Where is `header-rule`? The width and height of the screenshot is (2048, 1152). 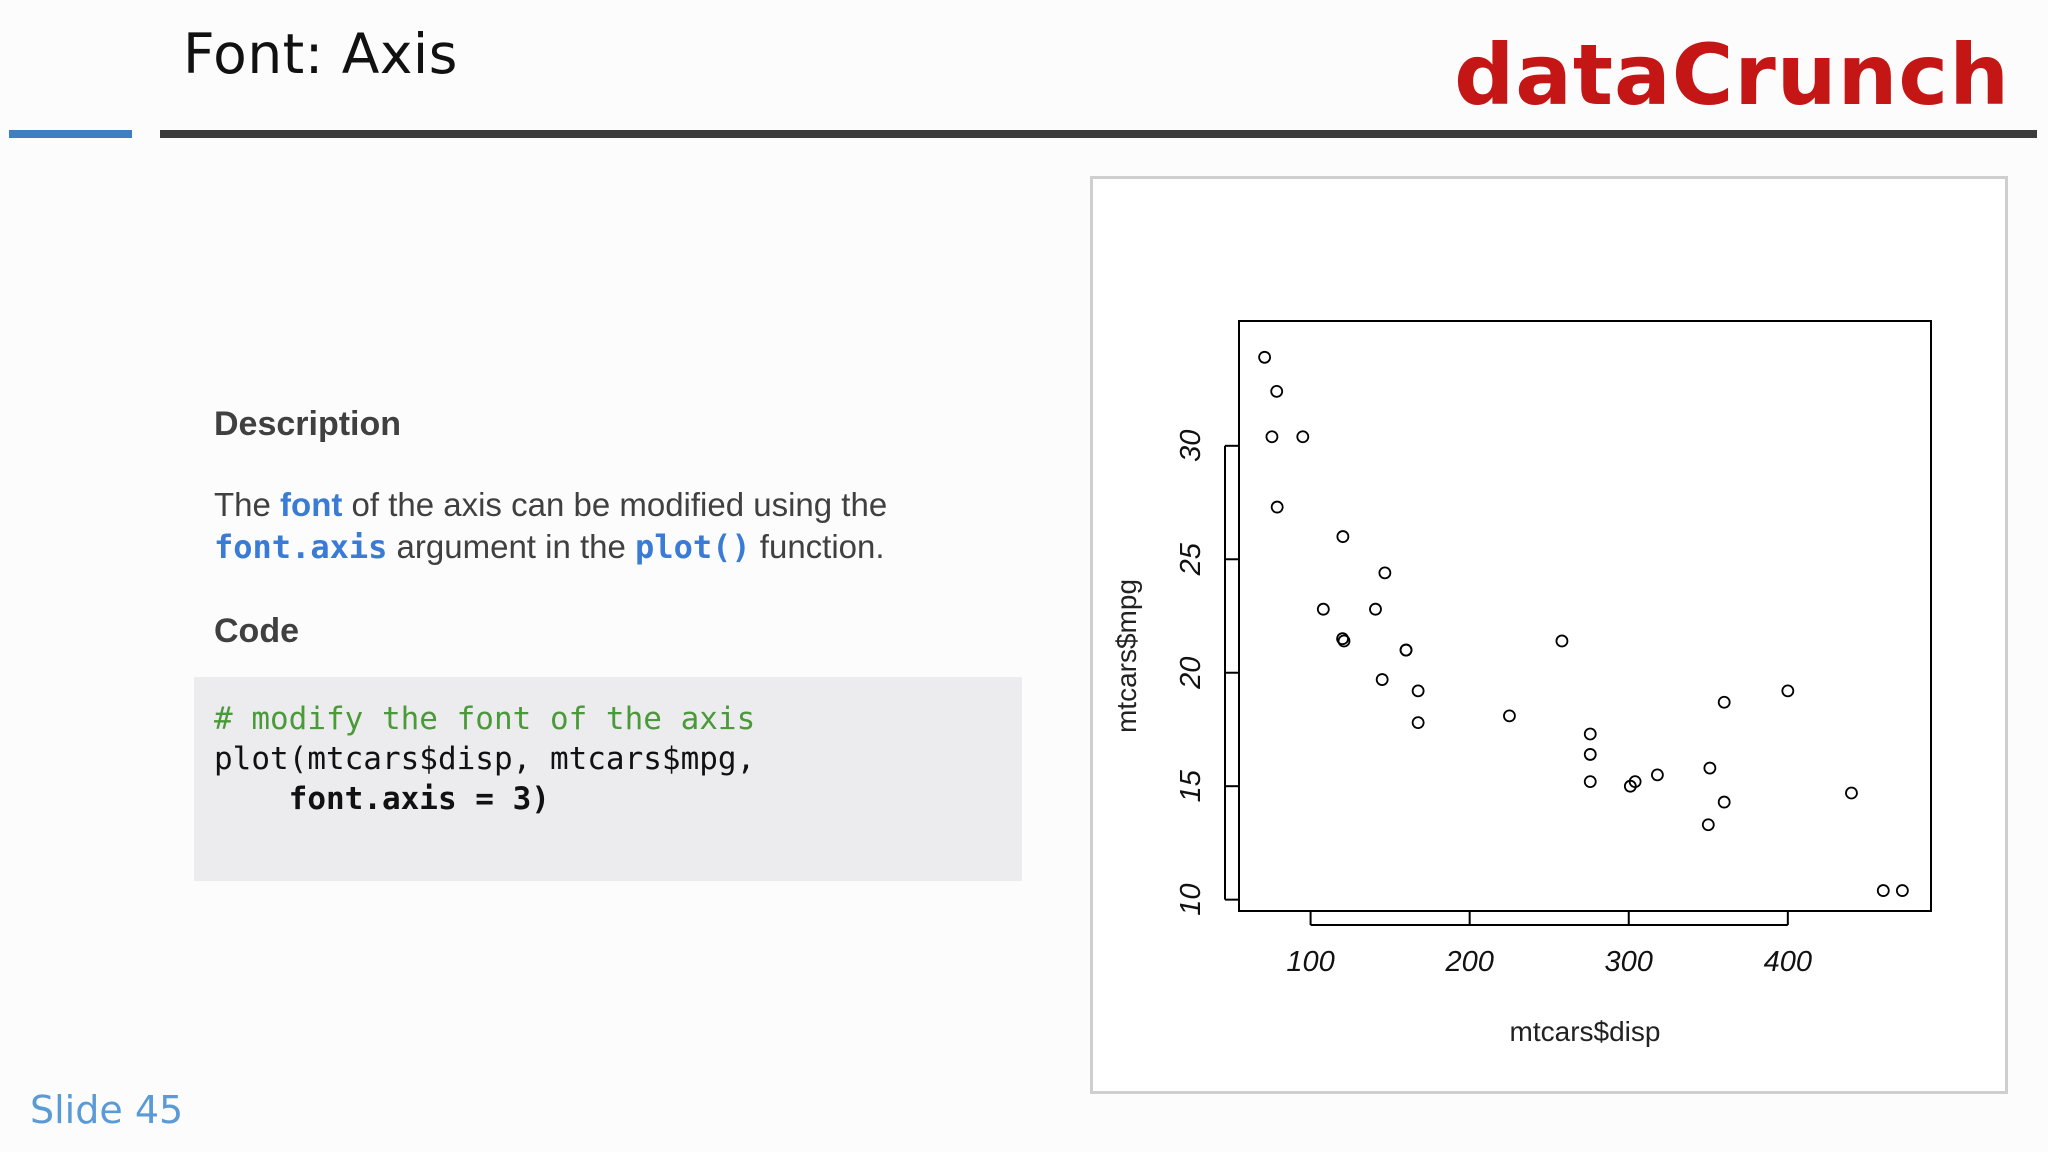 header-rule is located at coordinates (1098, 134).